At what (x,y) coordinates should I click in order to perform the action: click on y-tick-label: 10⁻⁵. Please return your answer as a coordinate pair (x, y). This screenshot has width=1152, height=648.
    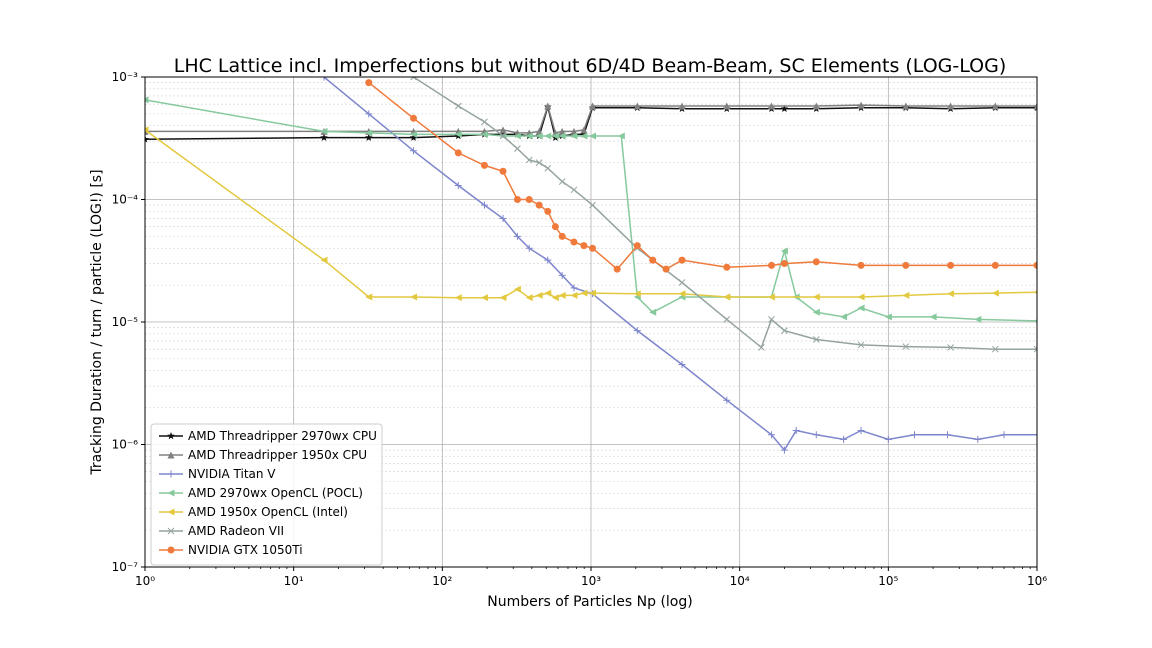
    Looking at the image, I should click on (125, 322).